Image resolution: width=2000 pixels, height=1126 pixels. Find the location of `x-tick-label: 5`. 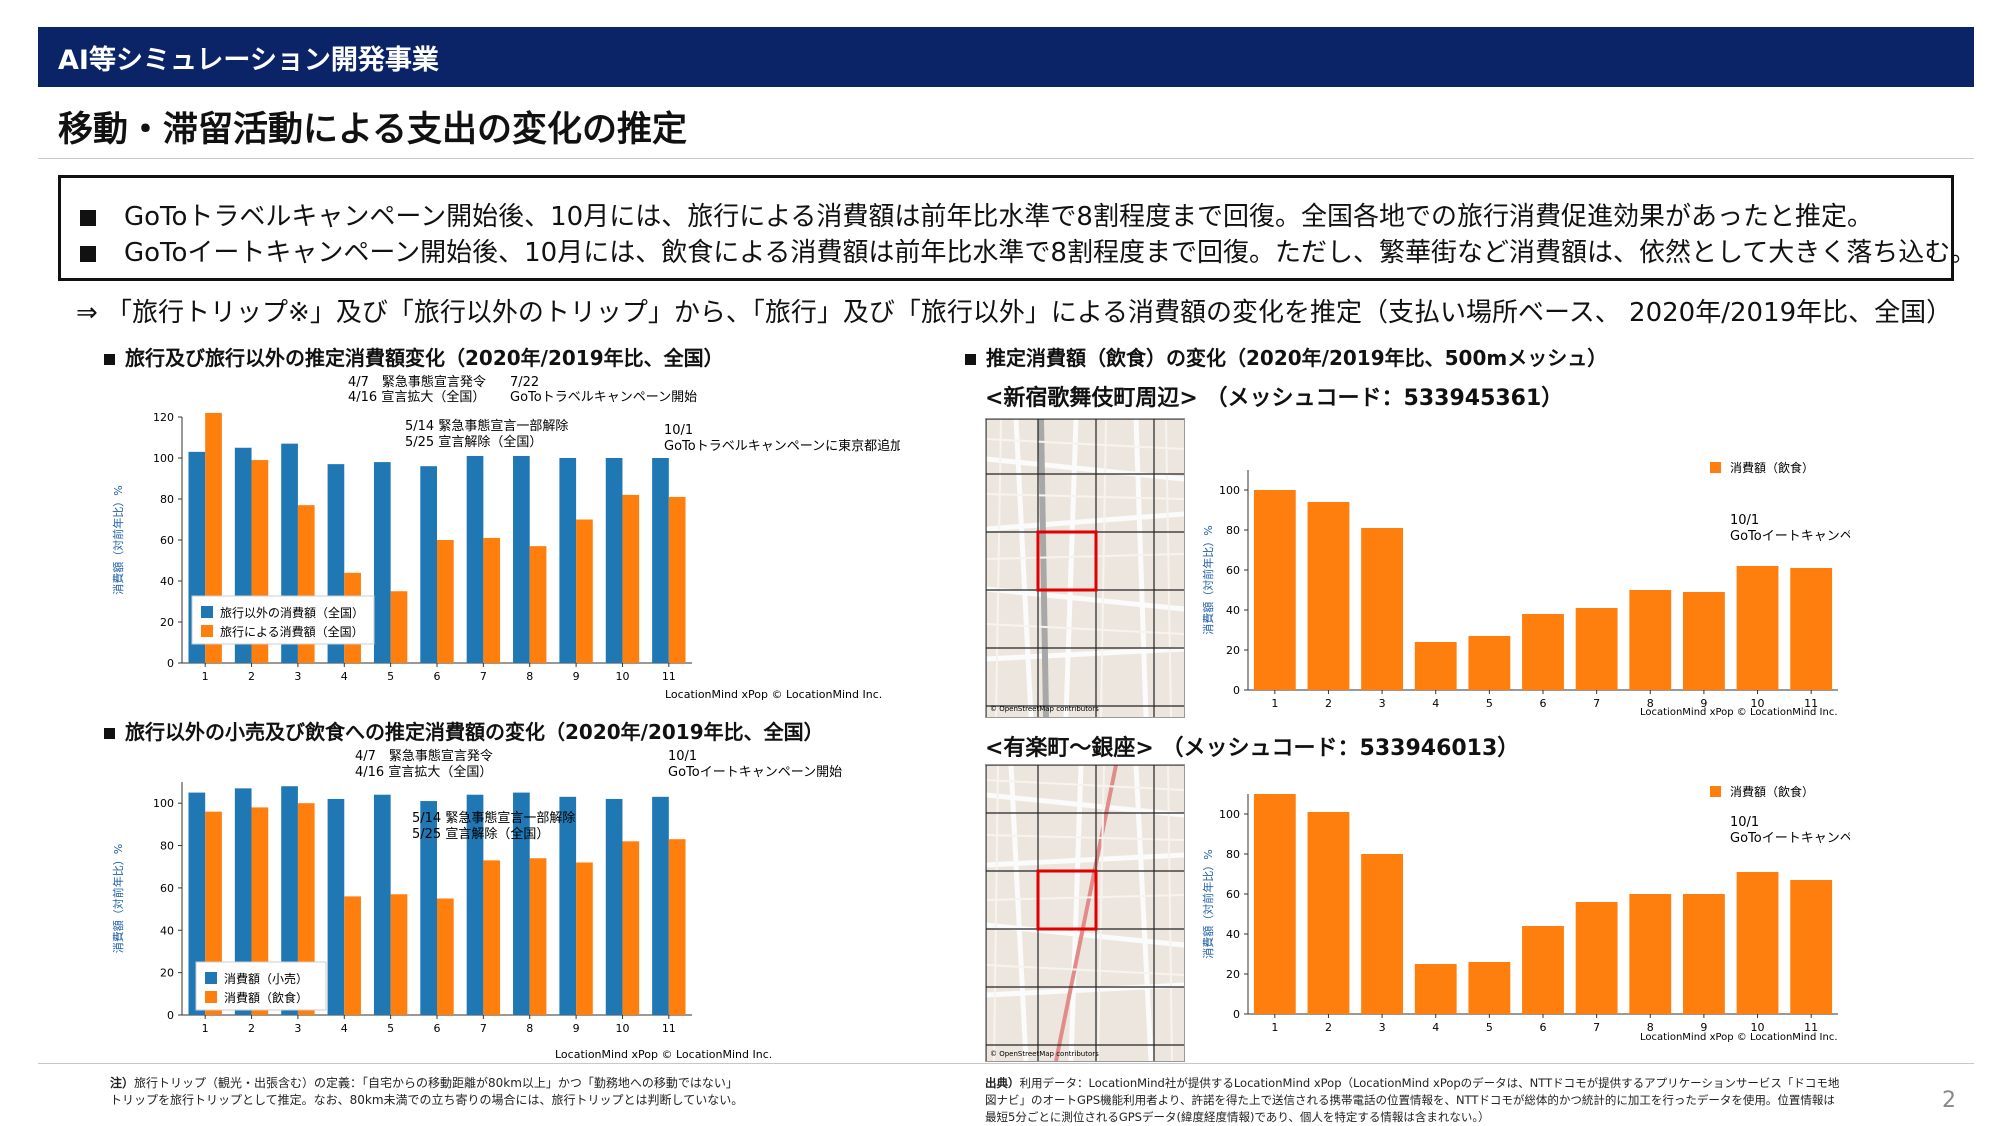

x-tick-label: 5 is located at coordinates (1489, 703).